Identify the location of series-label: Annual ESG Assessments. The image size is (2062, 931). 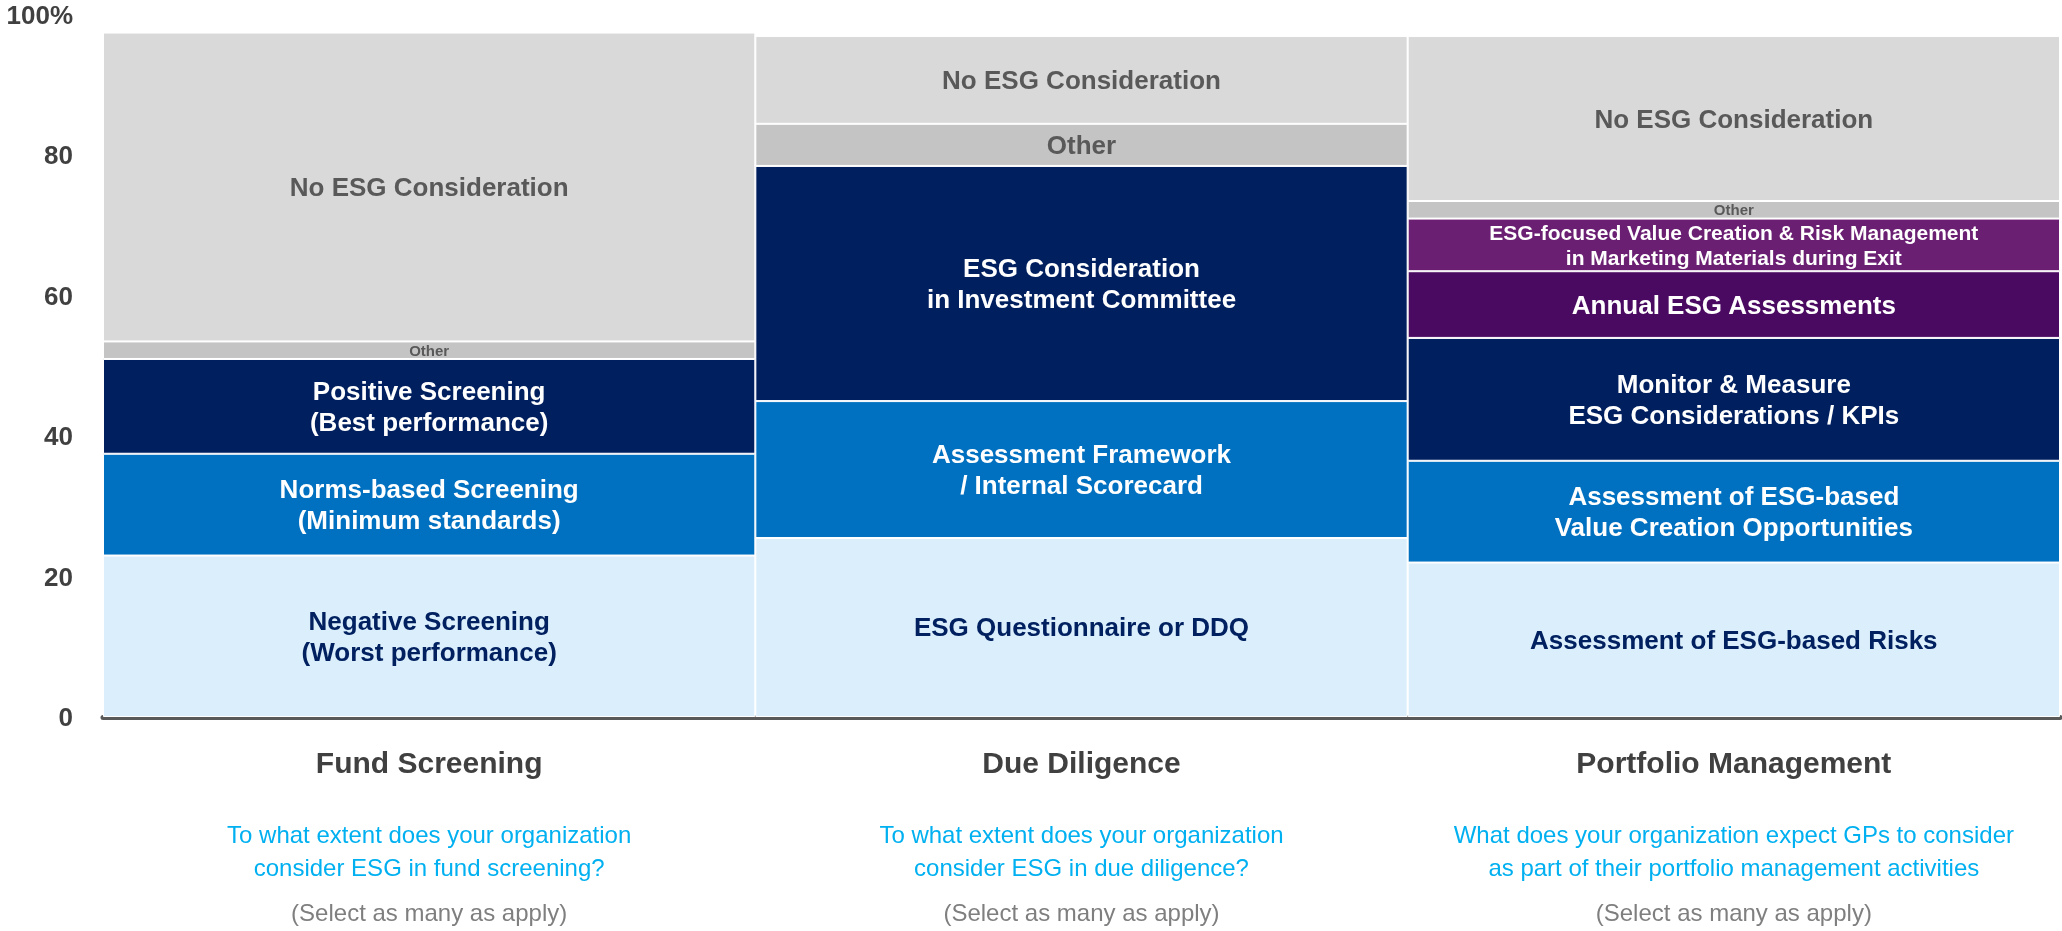
(1733, 304).